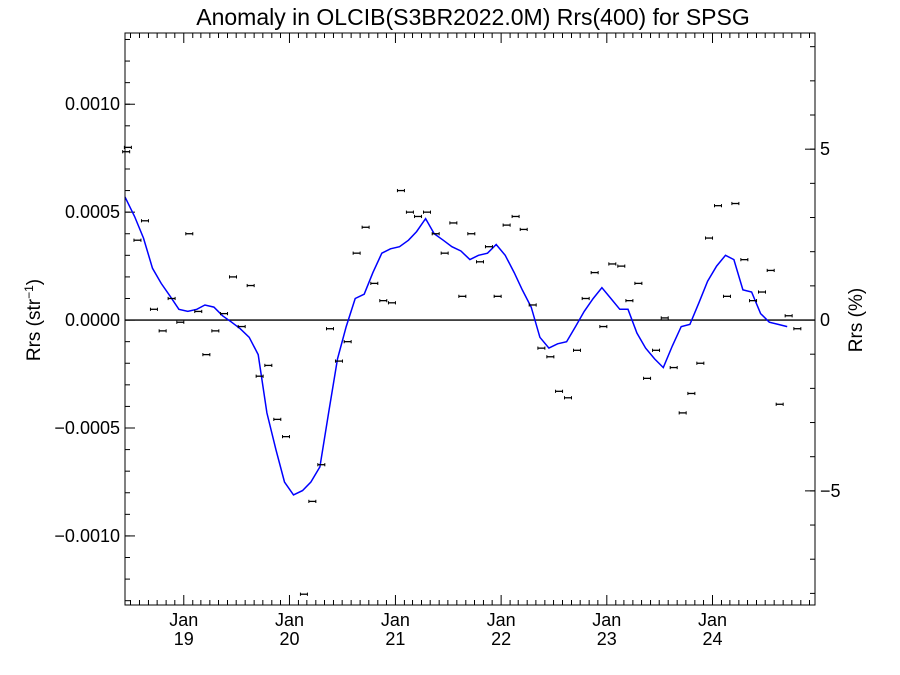 Image resolution: width=900 pixels, height=675 pixels. I want to click on y-tick-label: −0.0005, so click(87, 428).